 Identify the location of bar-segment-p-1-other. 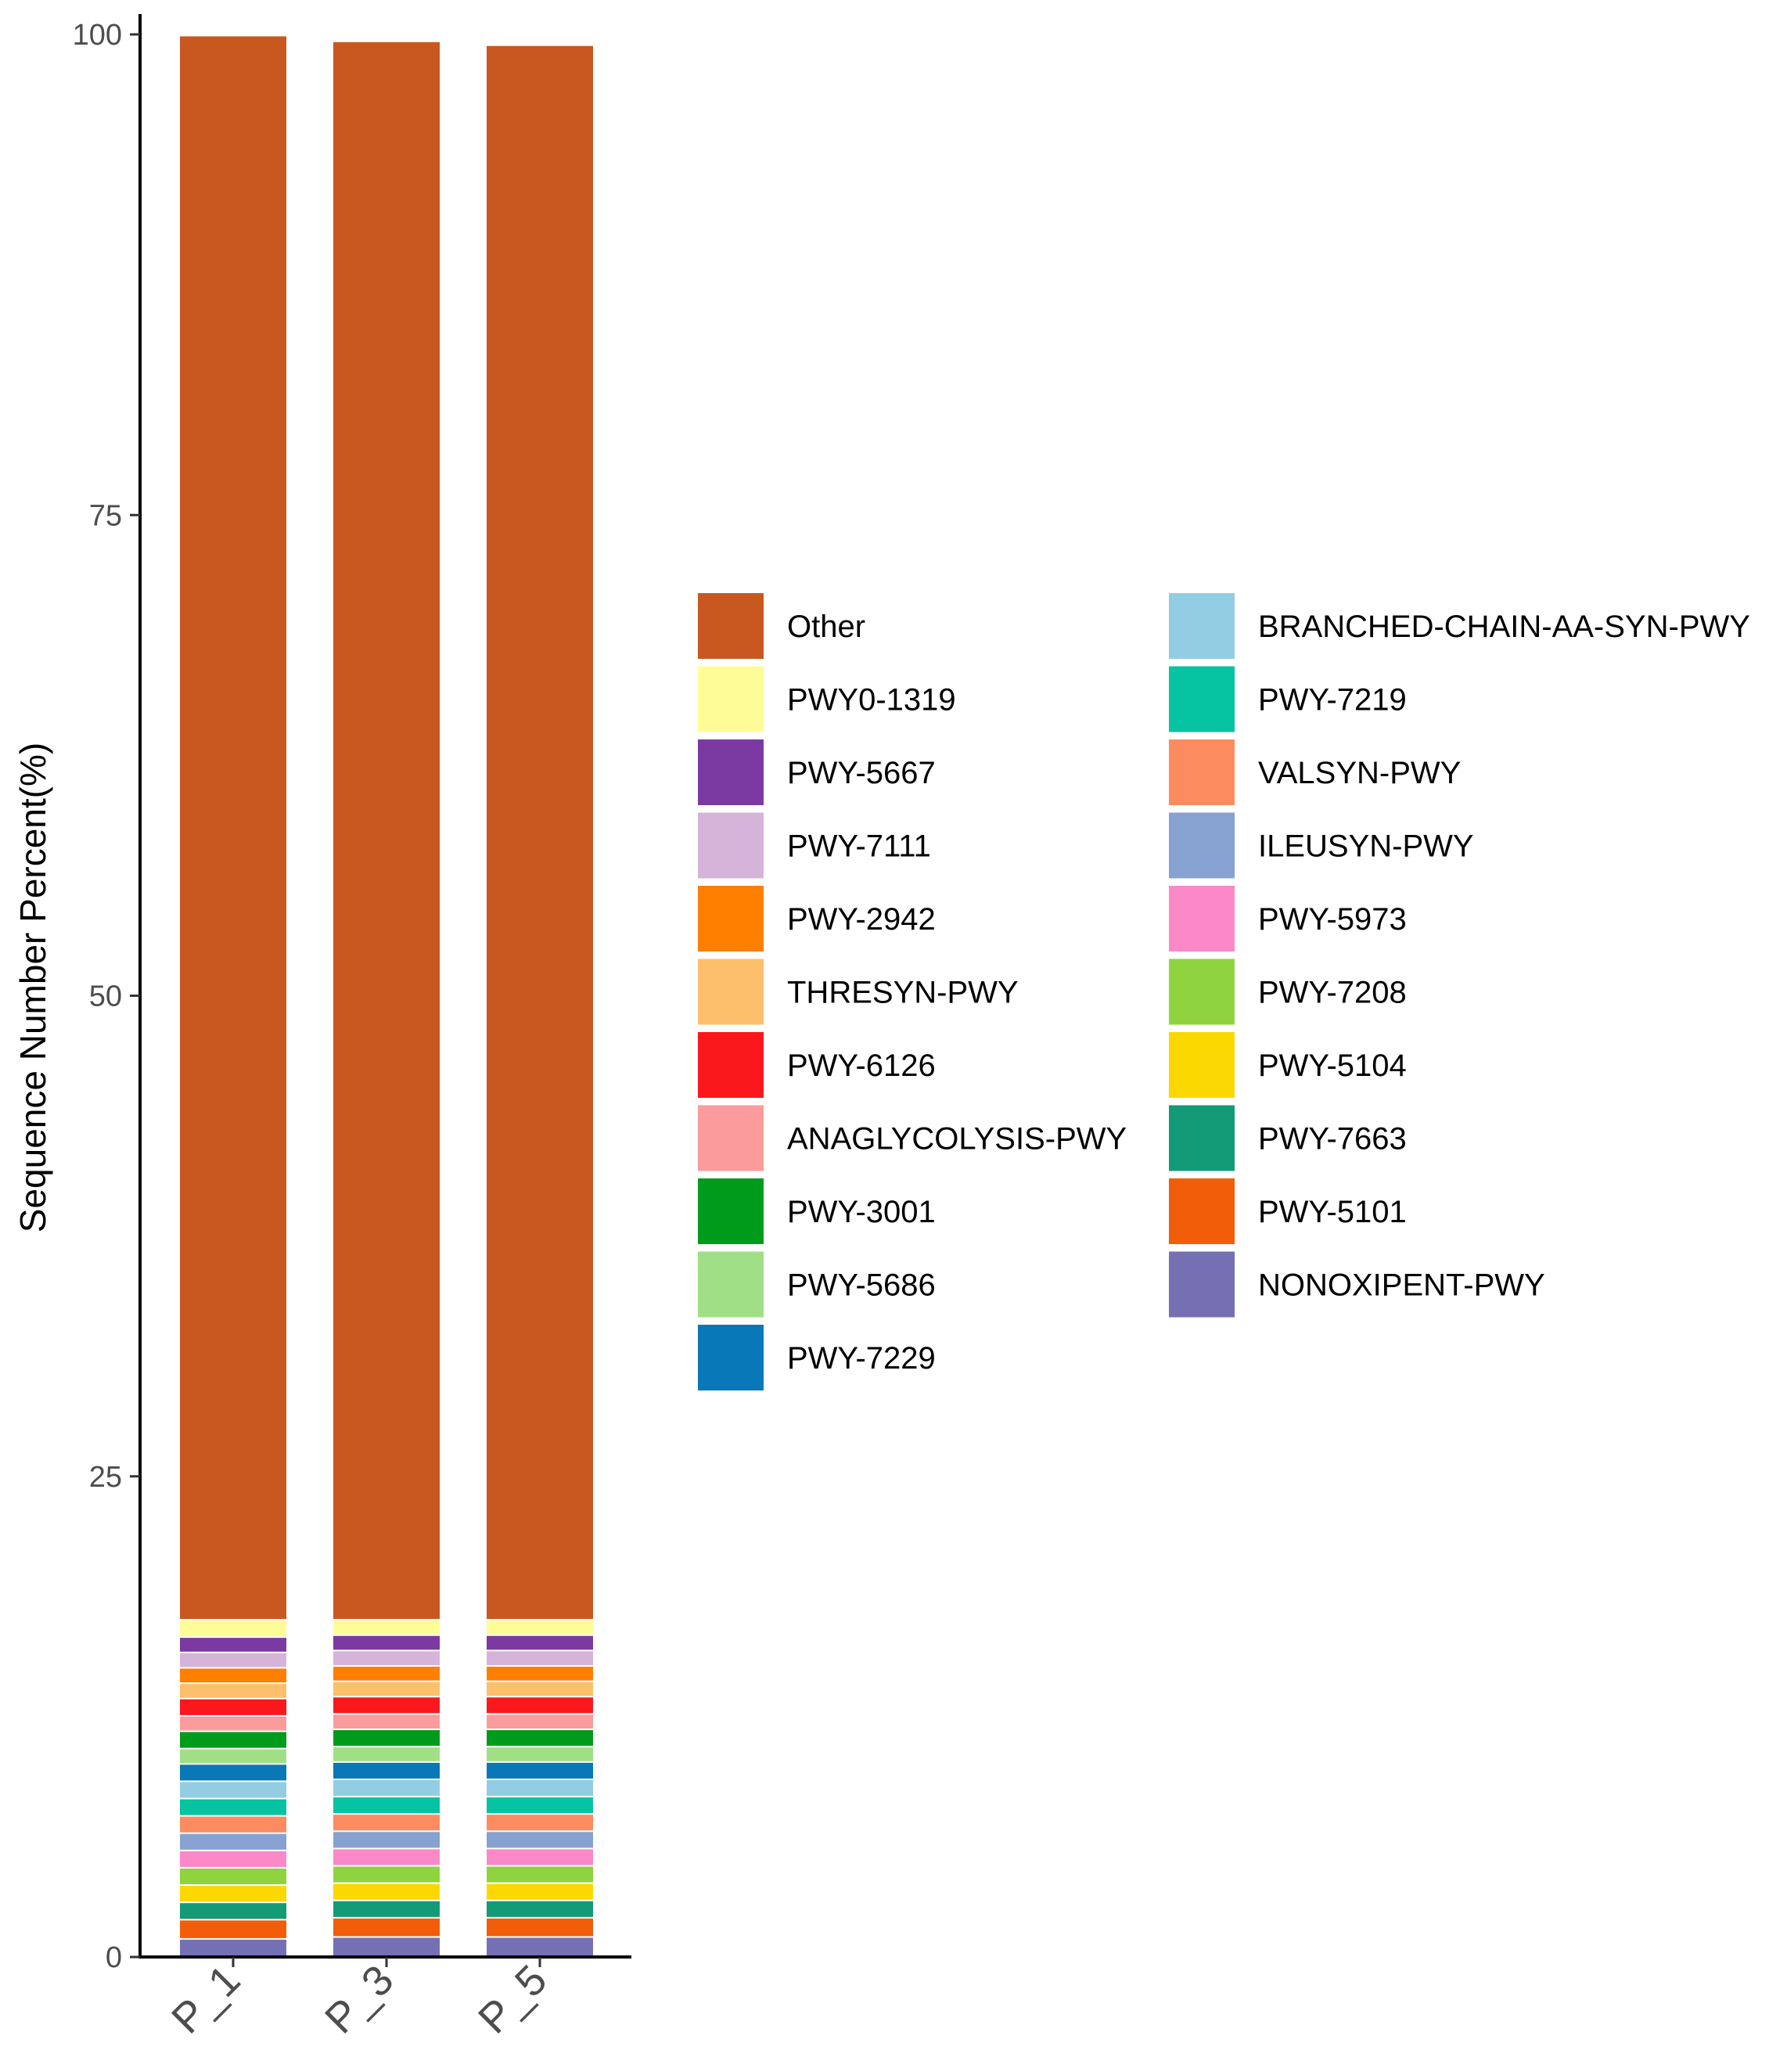
(233, 828).